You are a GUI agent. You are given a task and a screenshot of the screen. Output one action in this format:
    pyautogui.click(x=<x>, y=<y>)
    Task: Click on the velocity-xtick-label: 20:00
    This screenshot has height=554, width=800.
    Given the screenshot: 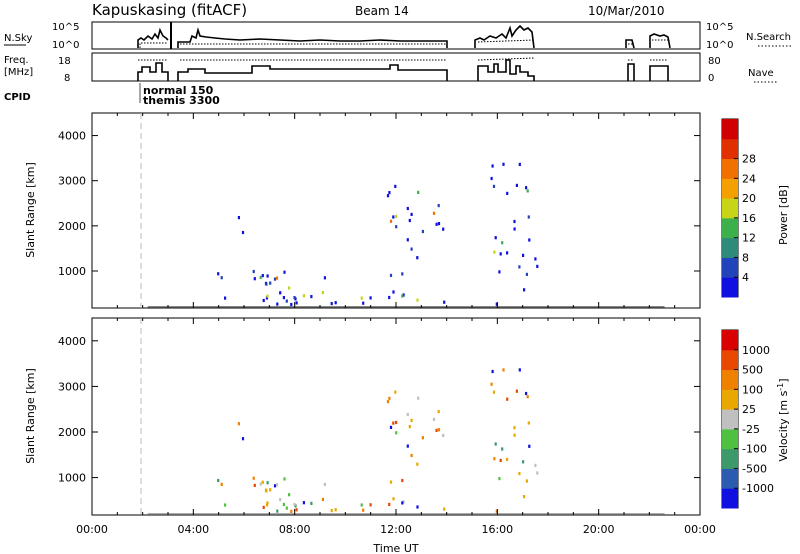 What is the action you would take?
    pyautogui.click(x=599, y=529)
    